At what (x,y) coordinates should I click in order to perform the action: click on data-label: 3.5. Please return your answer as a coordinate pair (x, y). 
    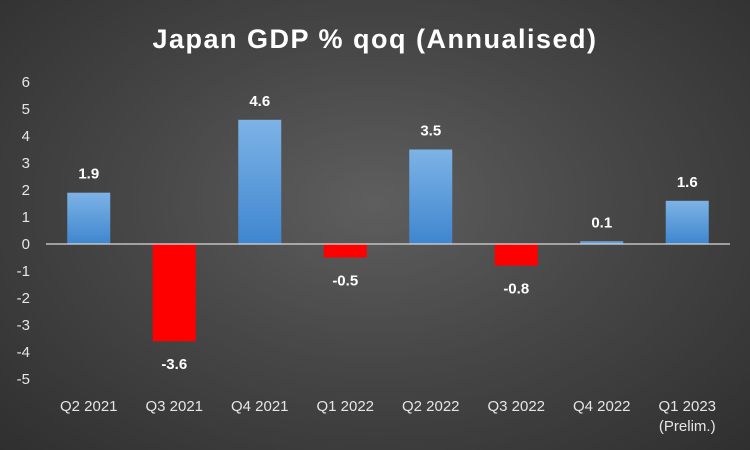
    Looking at the image, I should click on (430, 131).